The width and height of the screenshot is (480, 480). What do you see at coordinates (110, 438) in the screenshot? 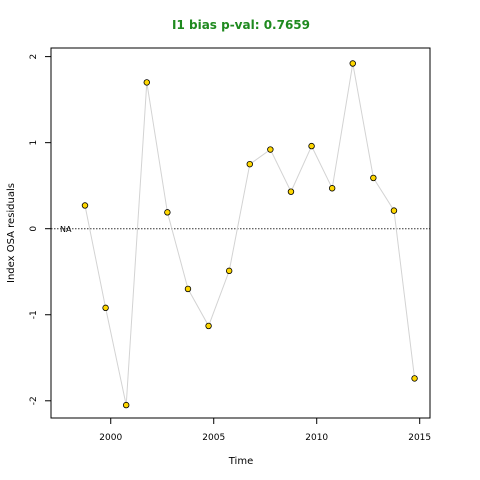
I see `x-tick-label: 2000` at bounding box center [110, 438].